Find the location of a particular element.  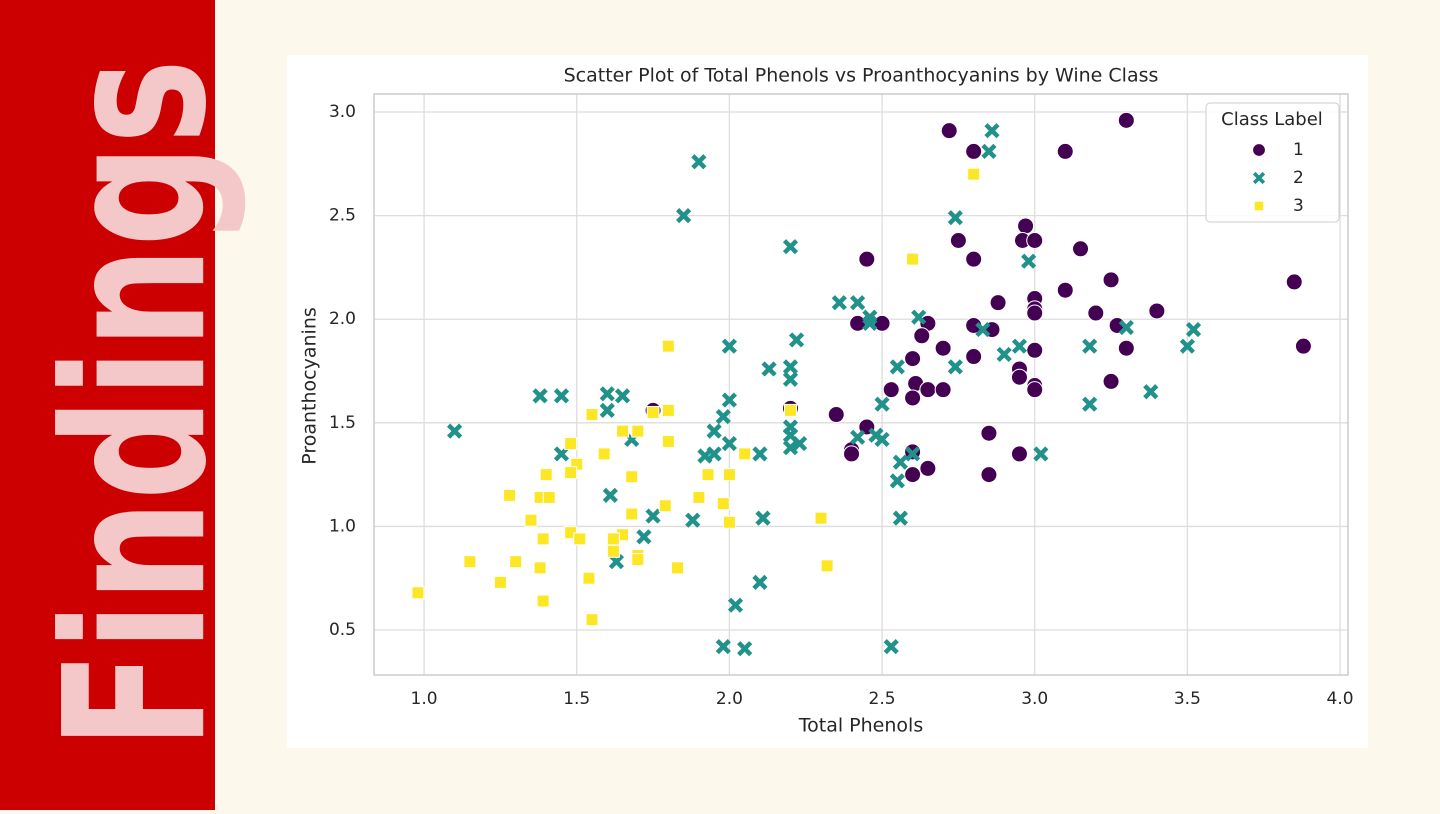

legend-label: 2 is located at coordinates (1298, 178).